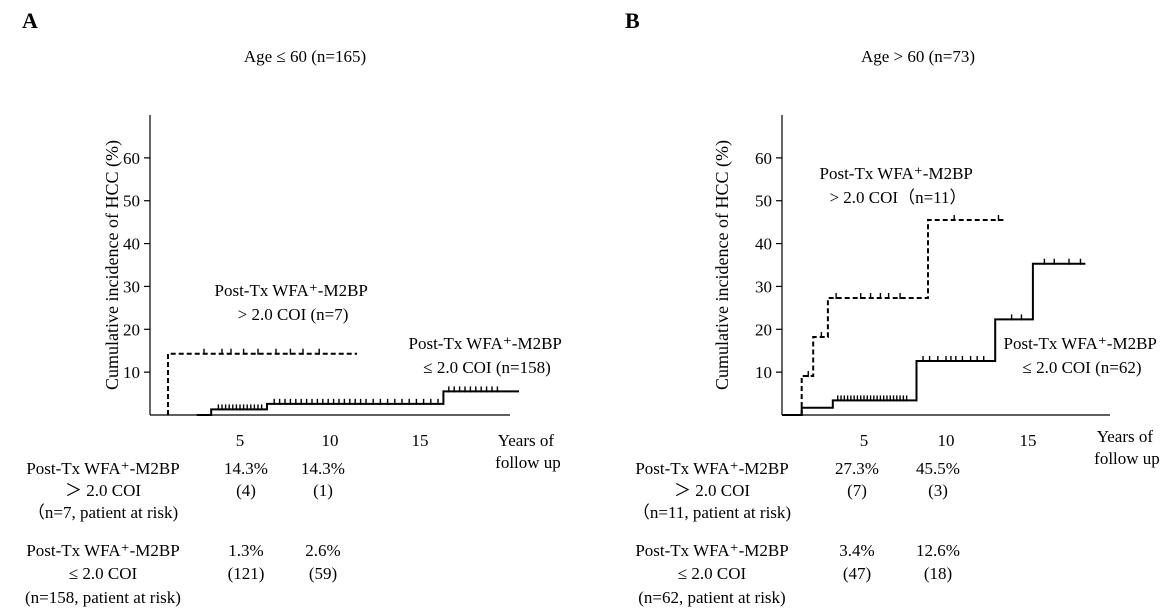 This screenshot has width=1173, height=613. What do you see at coordinates (918, 56) in the screenshot?
I see `panel-b-title: Age > 60 (n=73)` at bounding box center [918, 56].